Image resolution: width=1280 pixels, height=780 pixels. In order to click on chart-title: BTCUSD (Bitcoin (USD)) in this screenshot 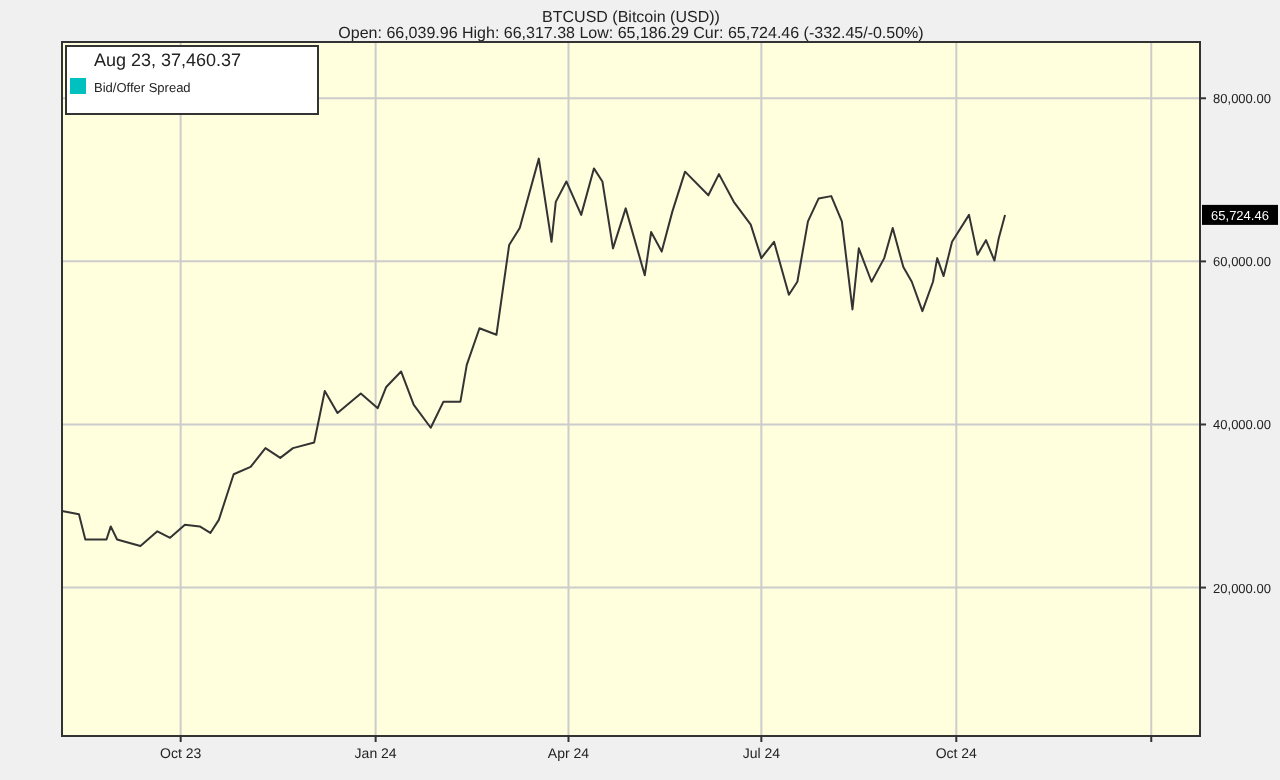, I will do `click(631, 17)`.